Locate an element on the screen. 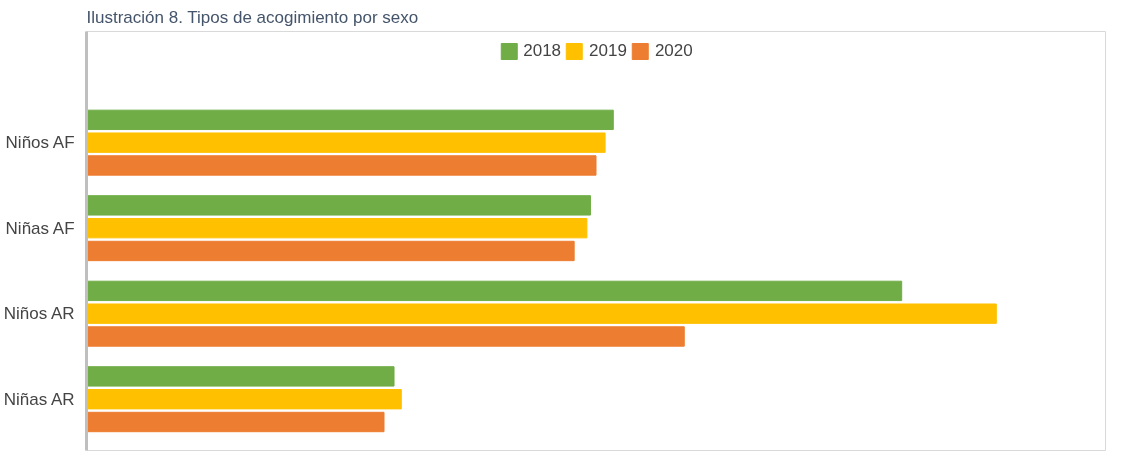 The width and height of the screenshot is (1131, 462). y-tick-label: Niños AR is located at coordinates (39, 314).